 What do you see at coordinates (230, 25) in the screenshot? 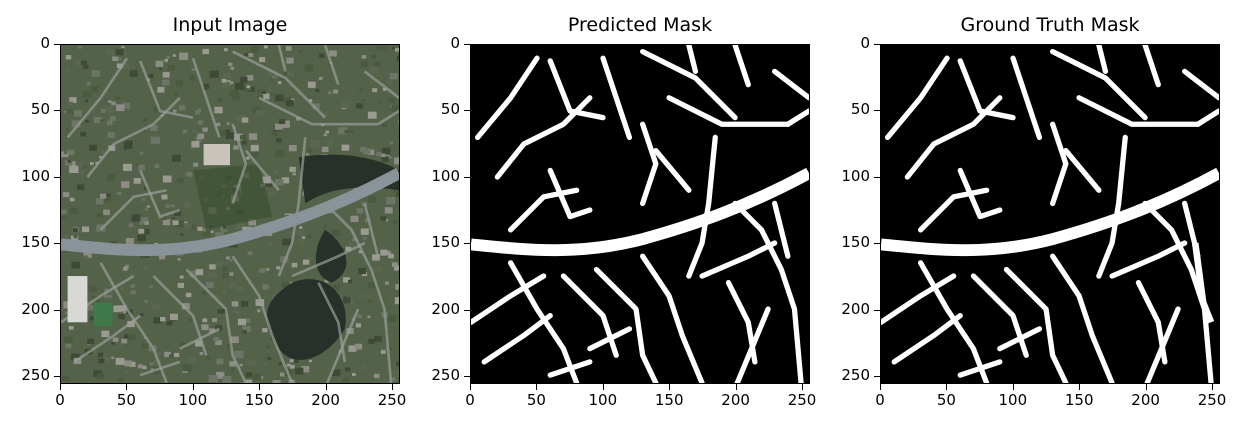
I see `panel-title: Input Image` at bounding box center [230, 25].